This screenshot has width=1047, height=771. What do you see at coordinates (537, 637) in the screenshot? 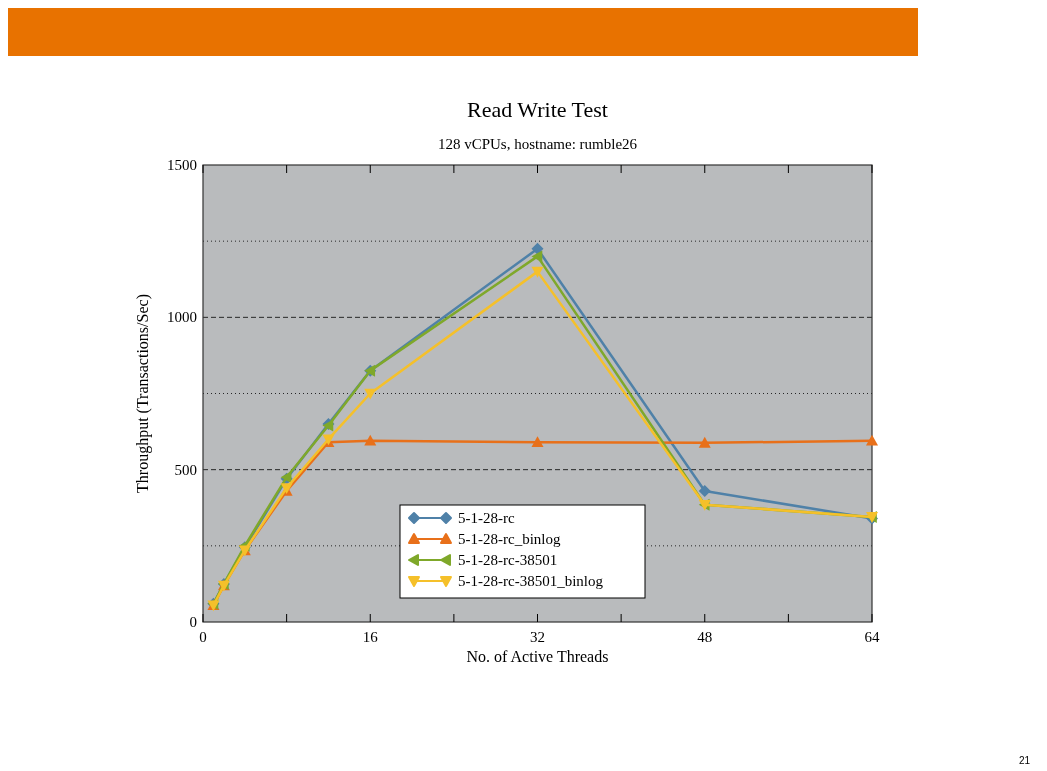
I see `x-tick-label: 32` at bounding box center [537, 637].